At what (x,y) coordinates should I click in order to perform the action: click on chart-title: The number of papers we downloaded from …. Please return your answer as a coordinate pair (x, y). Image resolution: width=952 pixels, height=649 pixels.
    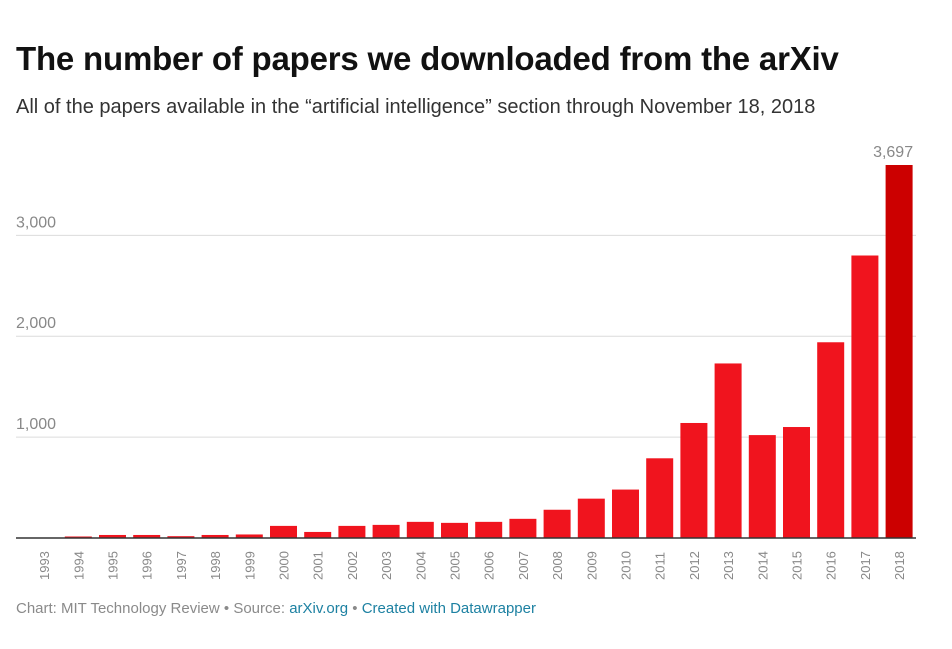
    Looking at the image, I should click on (427, 58).